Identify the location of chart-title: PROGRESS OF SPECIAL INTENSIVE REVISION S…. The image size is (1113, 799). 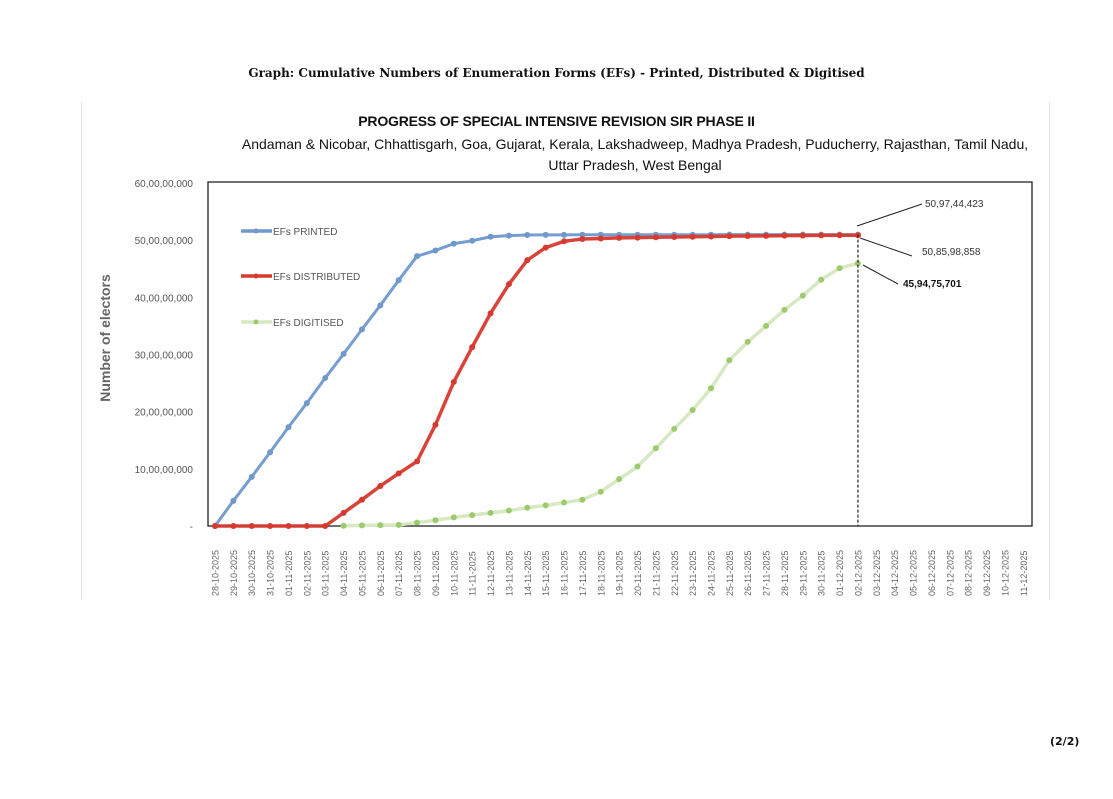
(556, 121).